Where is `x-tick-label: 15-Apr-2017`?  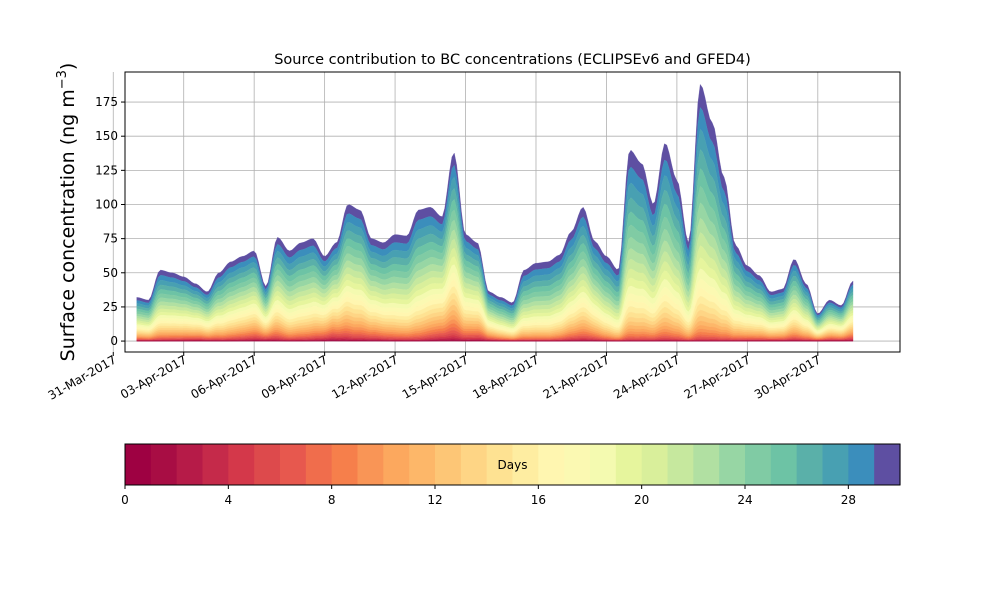
x-tick-label: 15-Apr-2017 is located at coordinates (435, 376).